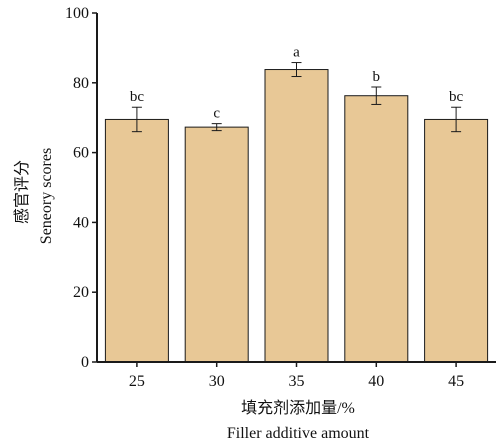 The height and width of the screenshot is (446, 500). Describe the element at coordinates (137, 381) in the screenshot. I see `x-tick-label-25: 25` at that location.